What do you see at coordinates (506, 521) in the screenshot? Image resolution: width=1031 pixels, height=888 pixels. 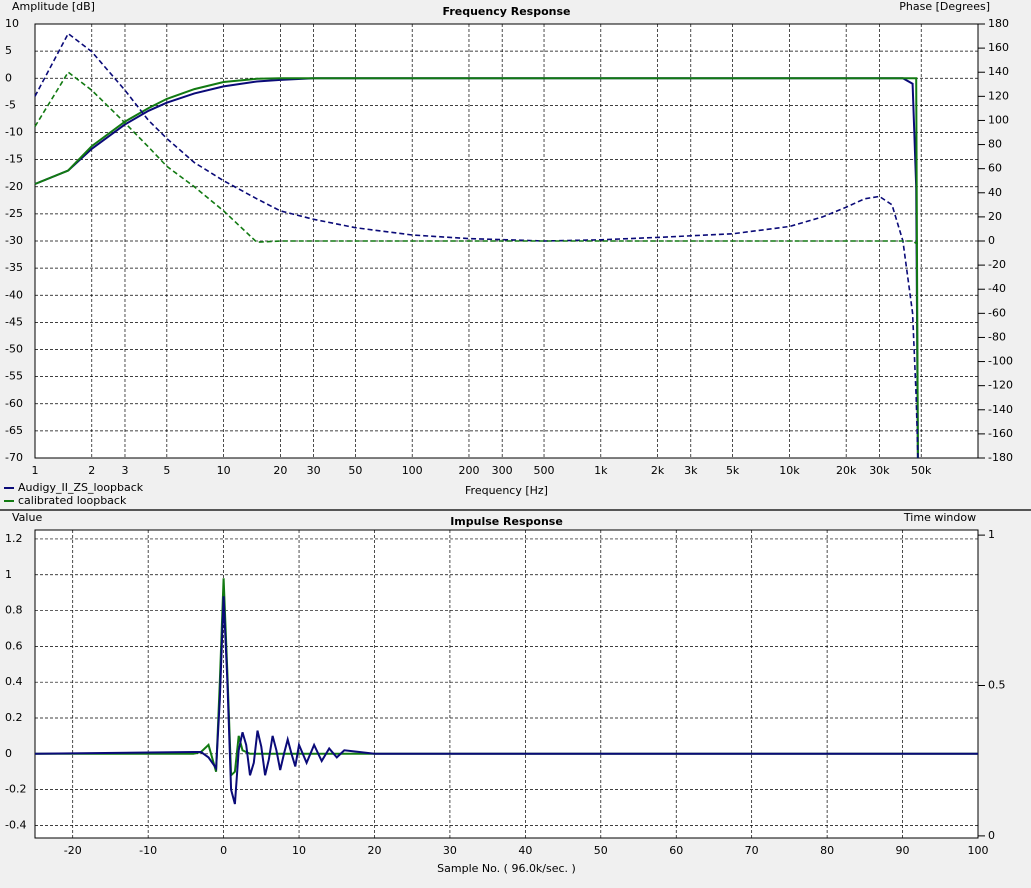 I see `chart-title: Impulse Response` at bounding box center [506, 521].